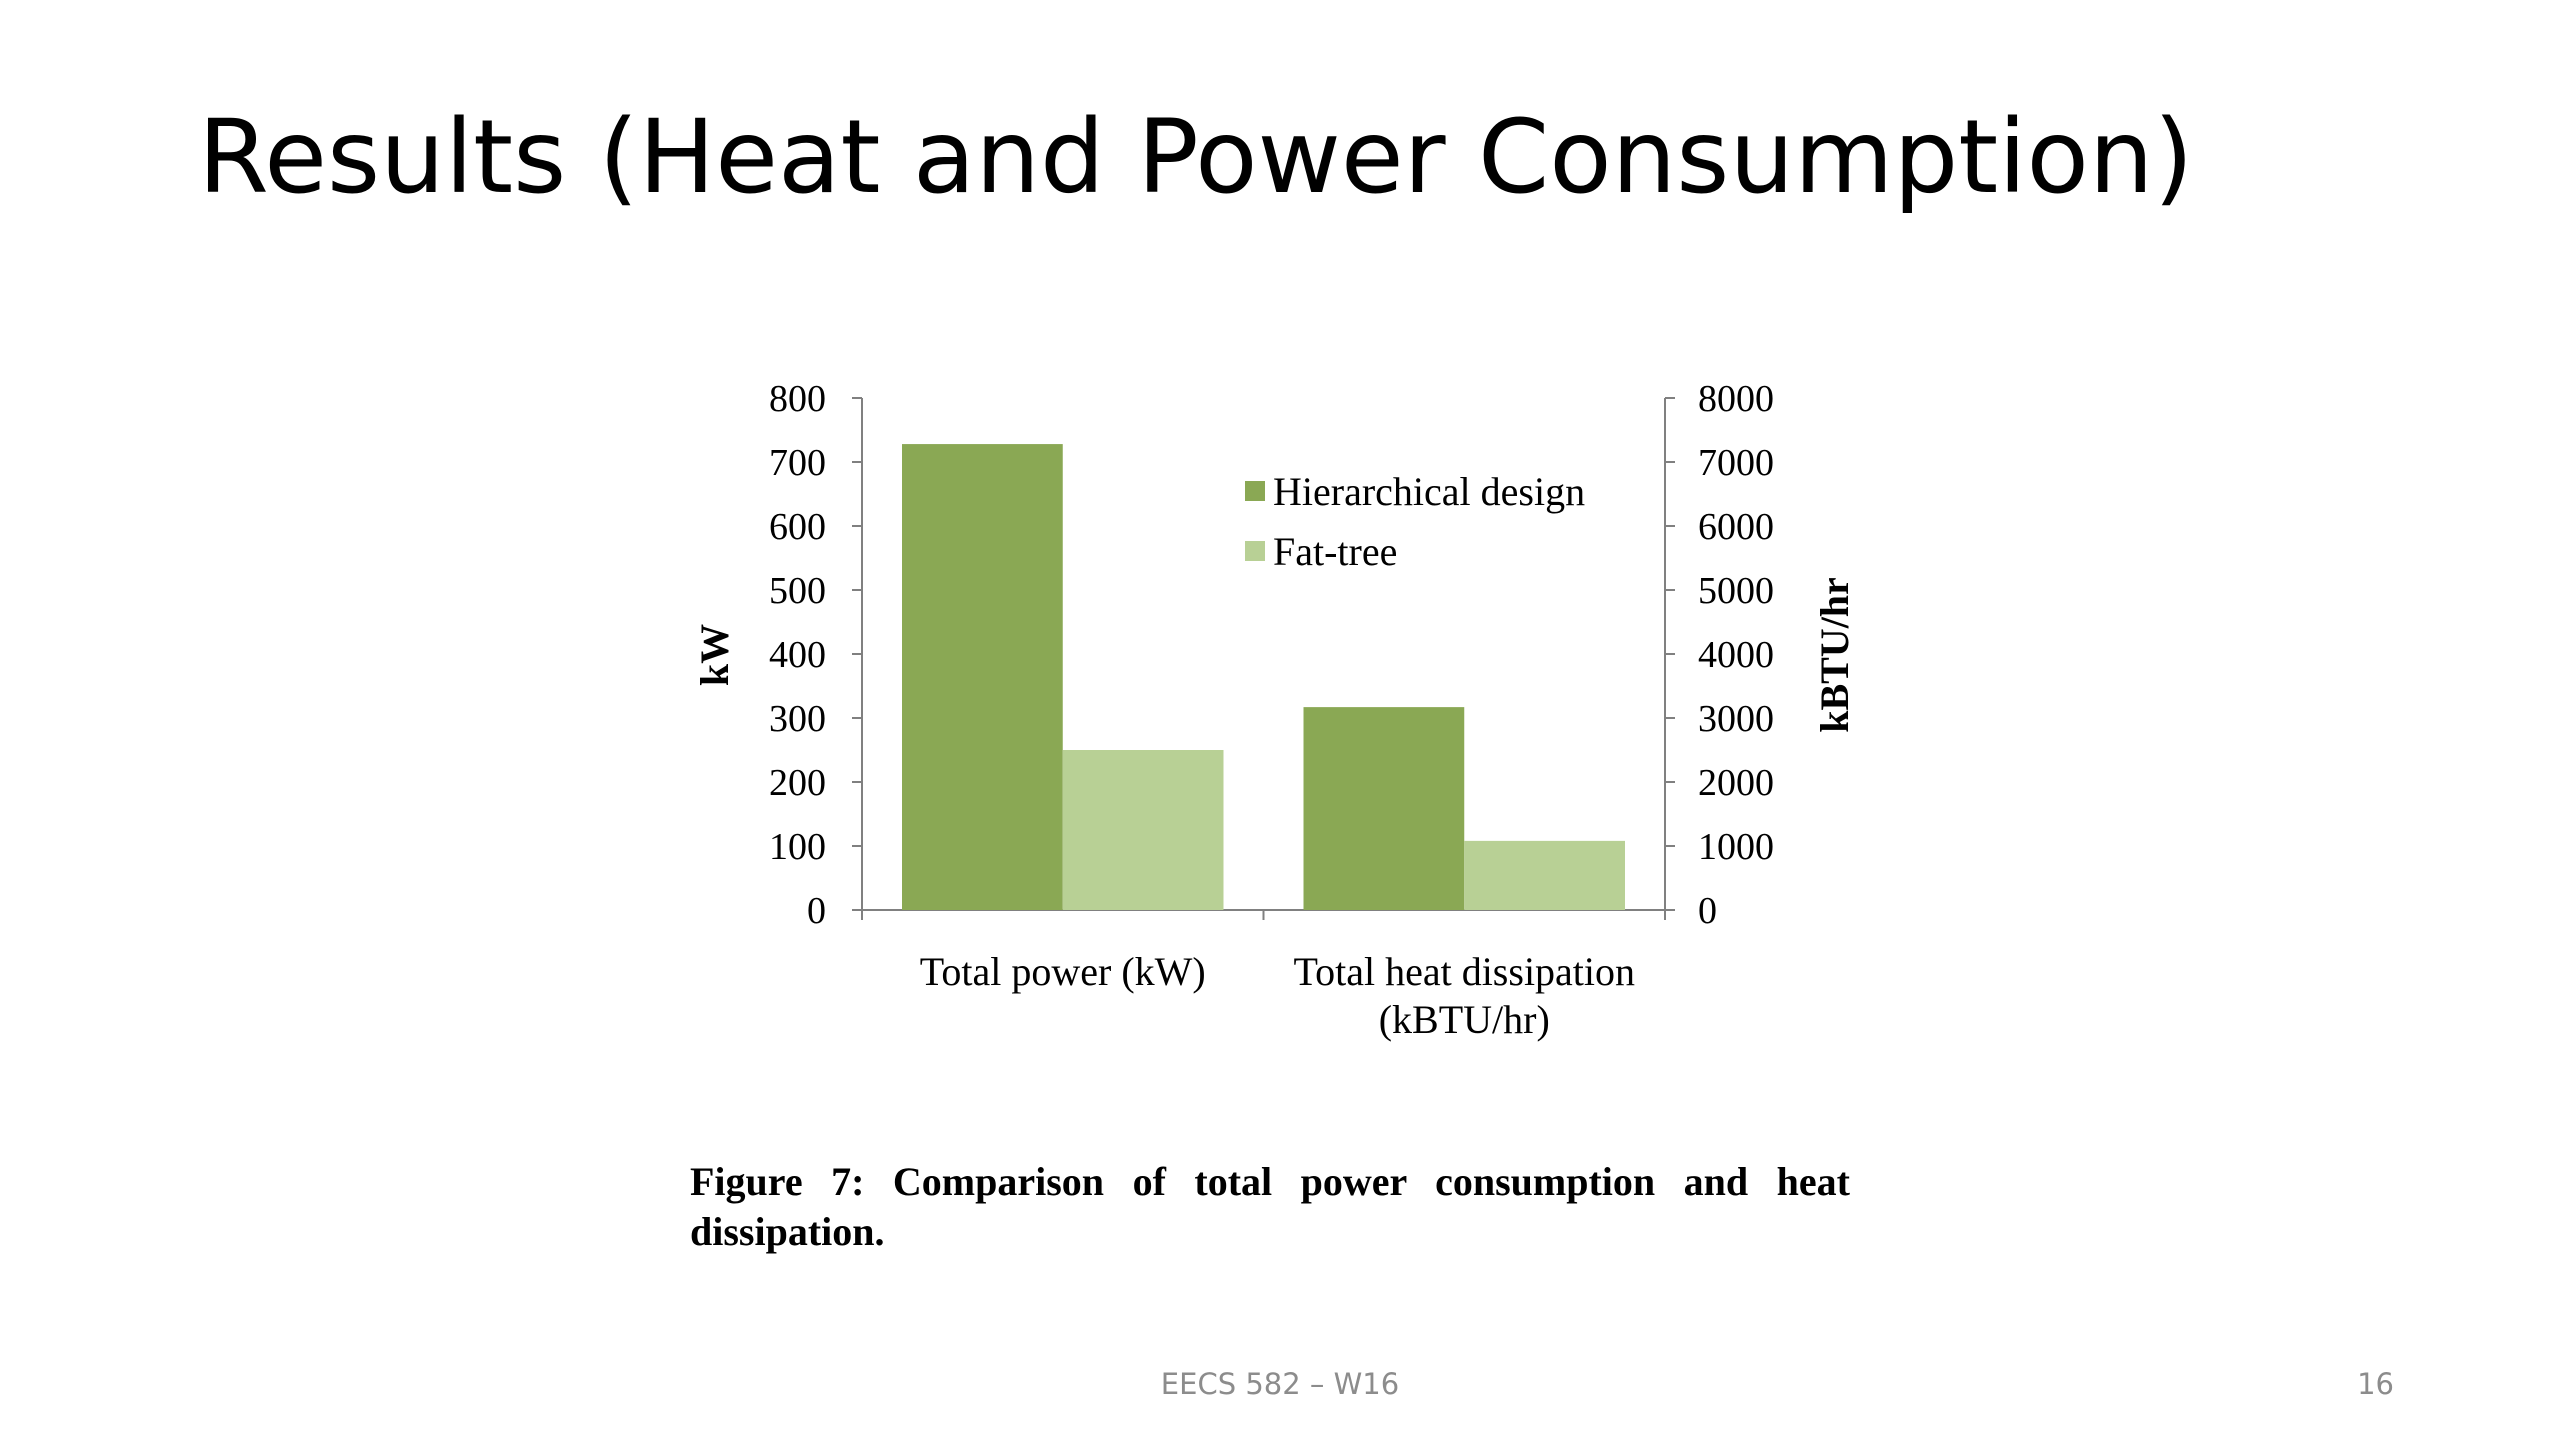  Describe the element at coordinates (2375, 1384) in the screenshot. I see `page-number: 16` at that location.